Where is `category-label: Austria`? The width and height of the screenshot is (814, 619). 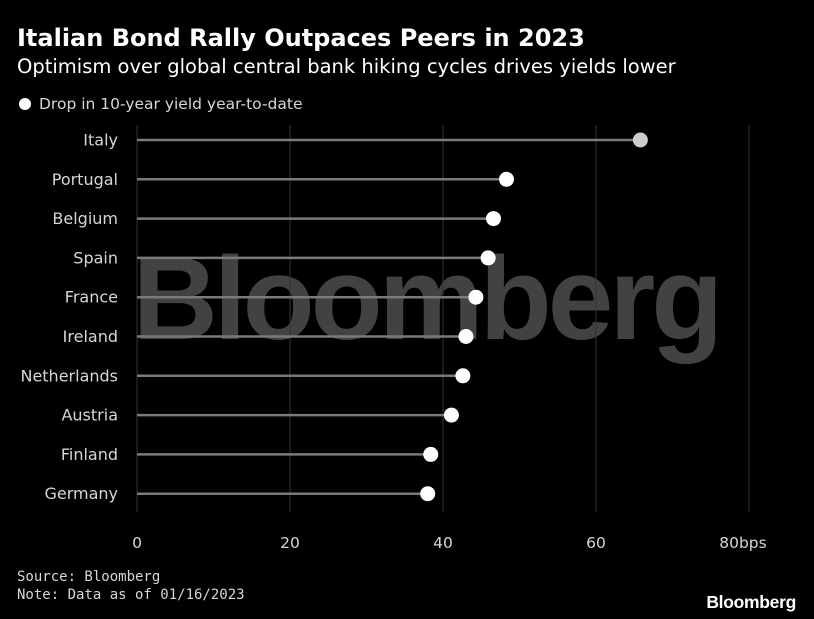
category-label: Austria is located at coordinates (89, 415).